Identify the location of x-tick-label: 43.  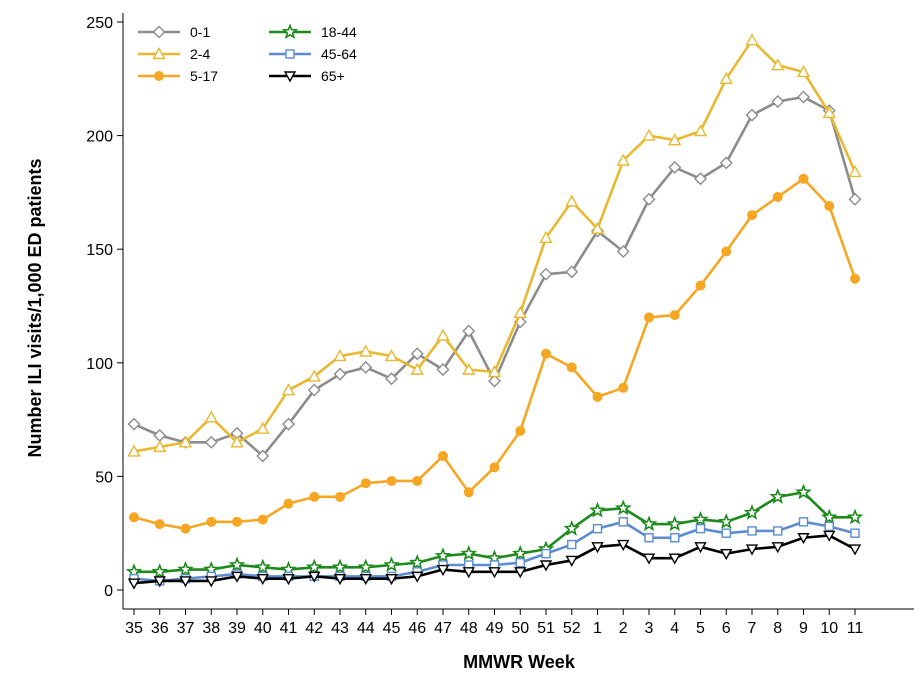
(340, 628).